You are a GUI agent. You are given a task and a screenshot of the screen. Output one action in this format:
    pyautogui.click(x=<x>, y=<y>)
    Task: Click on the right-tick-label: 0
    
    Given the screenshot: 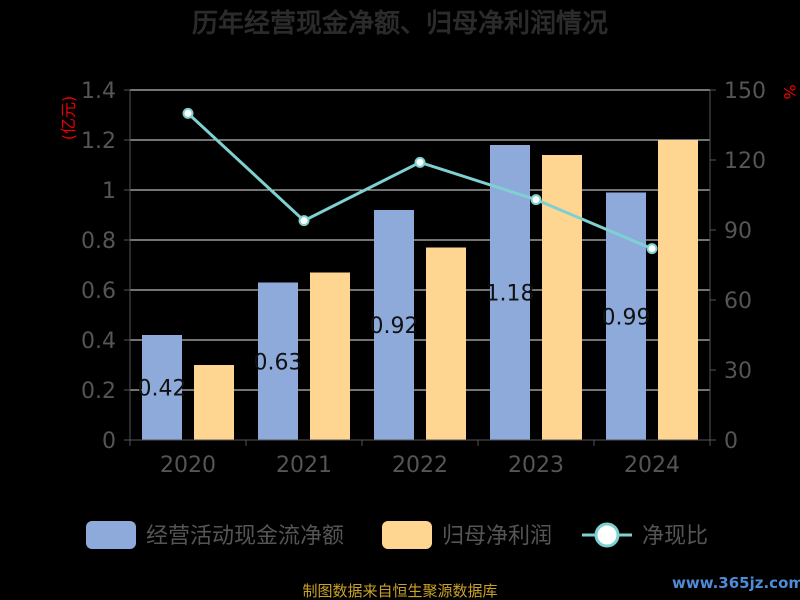 What is the action you would take?
    pyautogui.click(x=731, y=441)
    